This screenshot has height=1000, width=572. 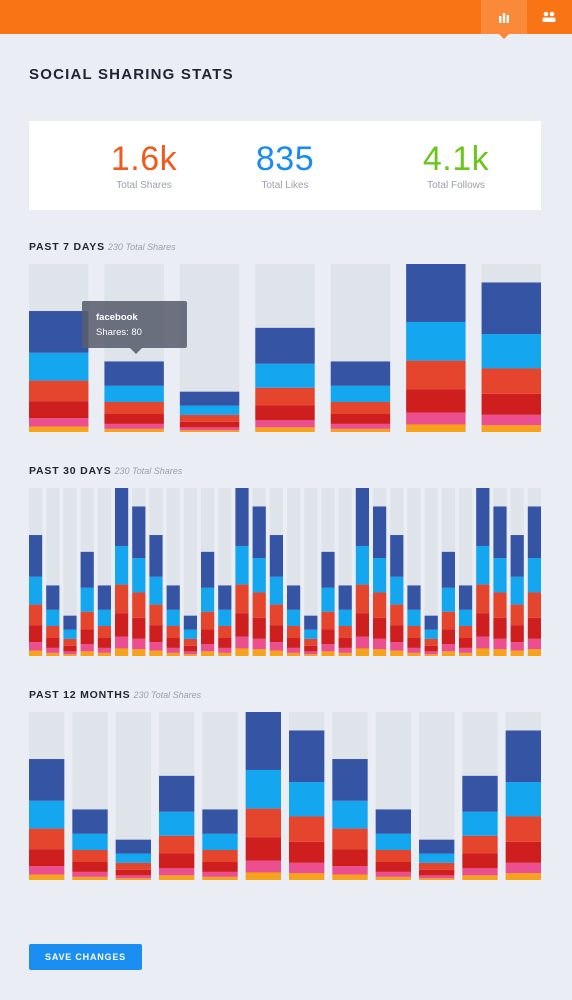 I want to click on save-changes-button: SAVE CHANGES, so click(x=85, y=957).